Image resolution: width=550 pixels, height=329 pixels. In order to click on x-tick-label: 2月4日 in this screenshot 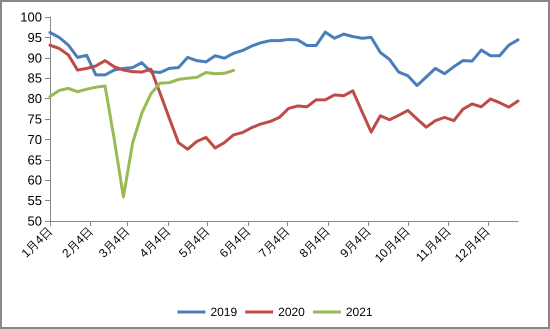, I will do `click(77, 242)`.